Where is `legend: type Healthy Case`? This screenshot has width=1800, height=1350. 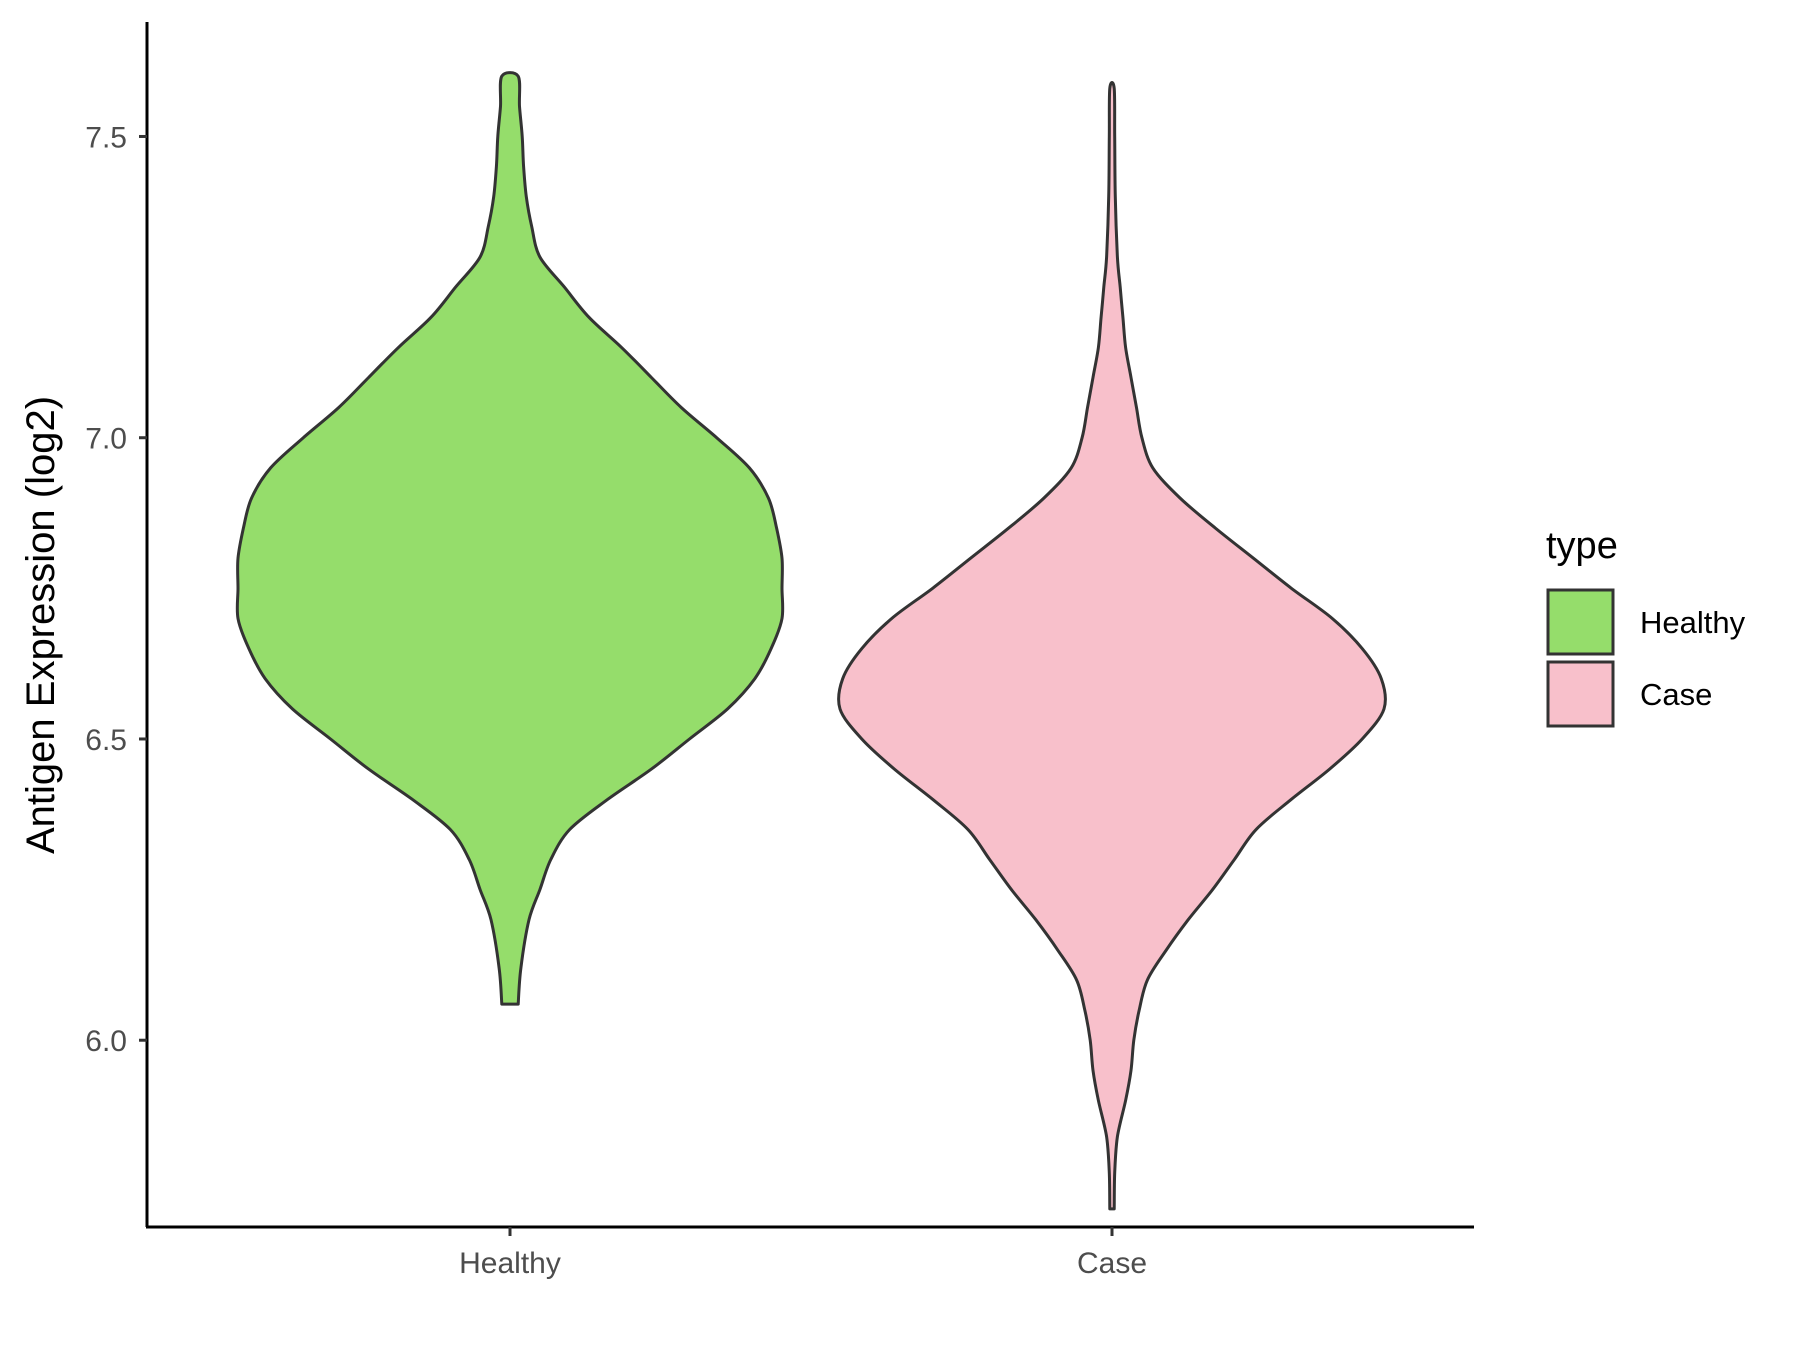 legend: type Healthy Case is located at coordinates (1646, 626).